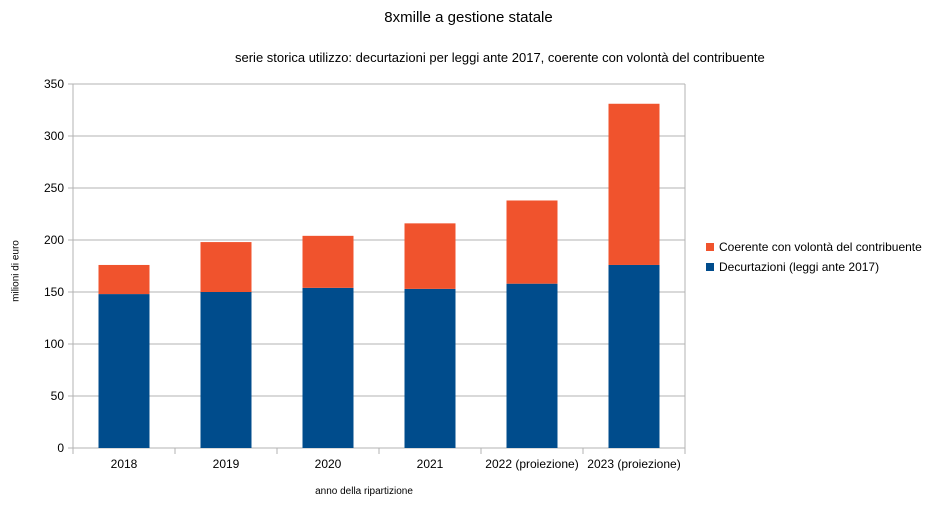  I want to click on y-tick-label: 200, so click(54, 240).